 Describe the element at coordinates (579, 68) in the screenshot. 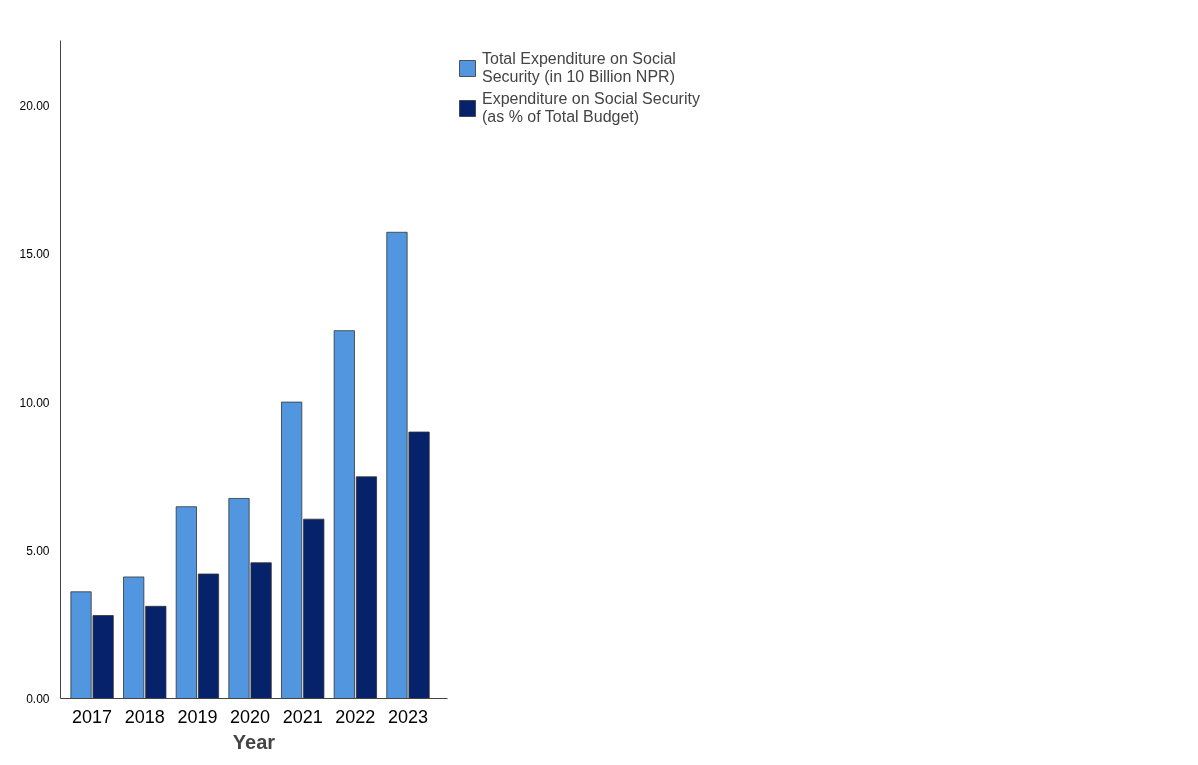

I see `legend-label: Total Expenditure on Social Security (in 10 Billion NPR)` at that location.